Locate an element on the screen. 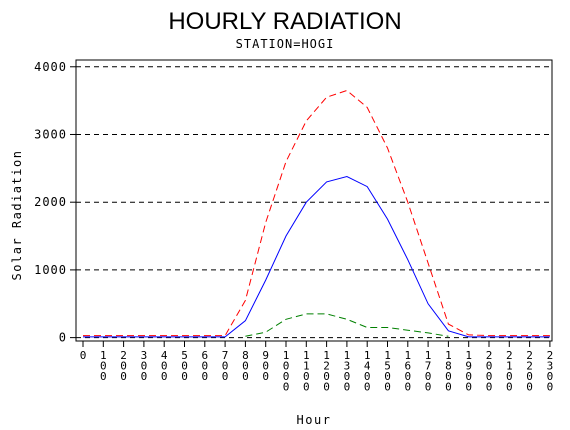 The height and width of the screenshot is (430, 570). x-axis-label: Hour is located at coordinates (314, 420).